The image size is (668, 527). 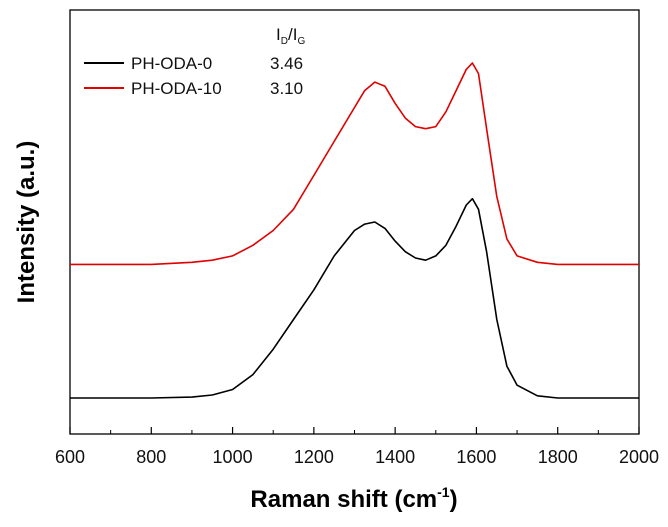 I want to click on x-tick-label-1400: 1400, so click(x=395, y=457).